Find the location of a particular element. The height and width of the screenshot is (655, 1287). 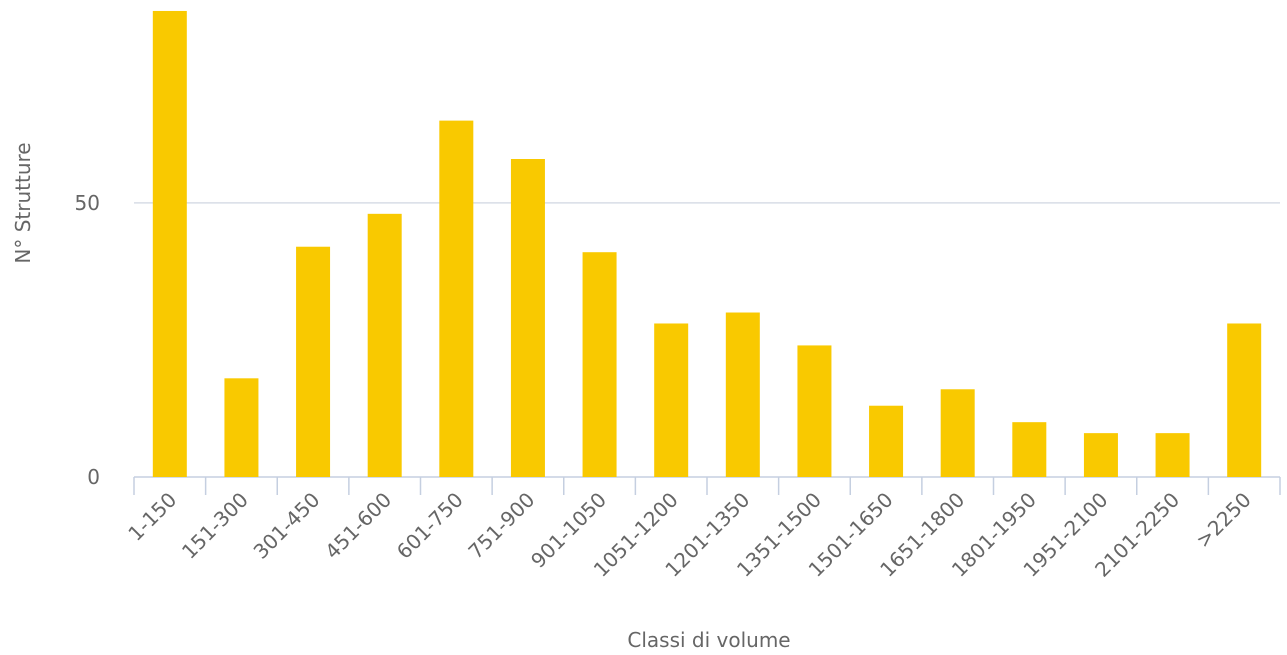

y-tick-label: 50 is located at coordinates (87, 203).